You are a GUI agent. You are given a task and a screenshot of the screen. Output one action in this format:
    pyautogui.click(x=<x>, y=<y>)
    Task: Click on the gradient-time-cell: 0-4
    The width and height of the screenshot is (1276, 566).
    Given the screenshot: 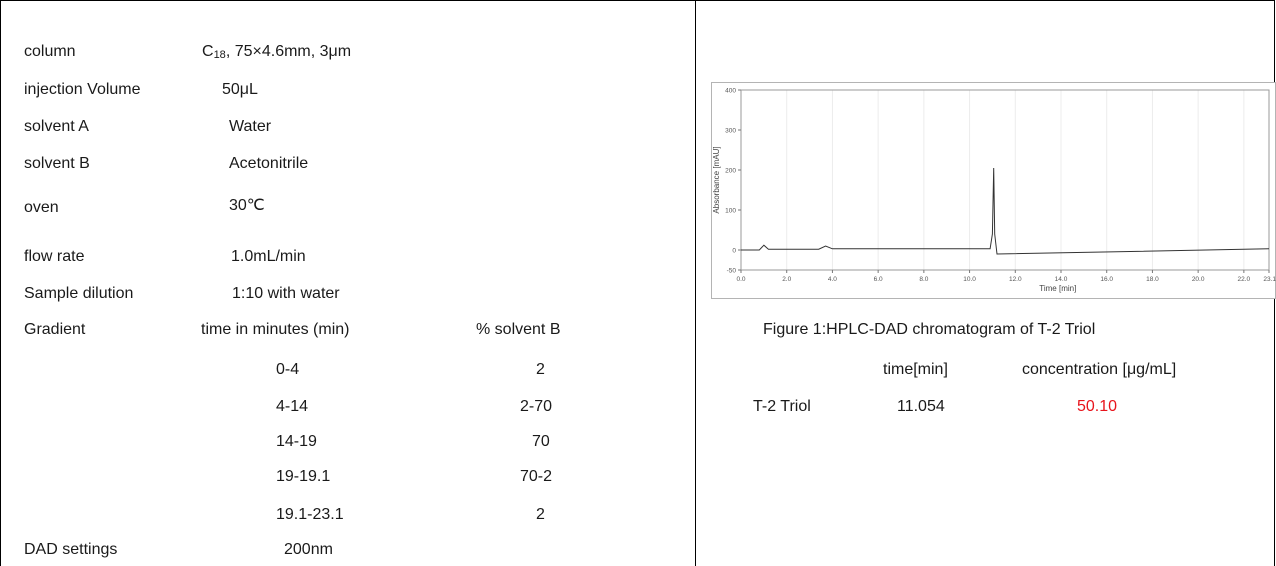 What is the action you would take?
    pyautogui.click(x=288, y=369)
    